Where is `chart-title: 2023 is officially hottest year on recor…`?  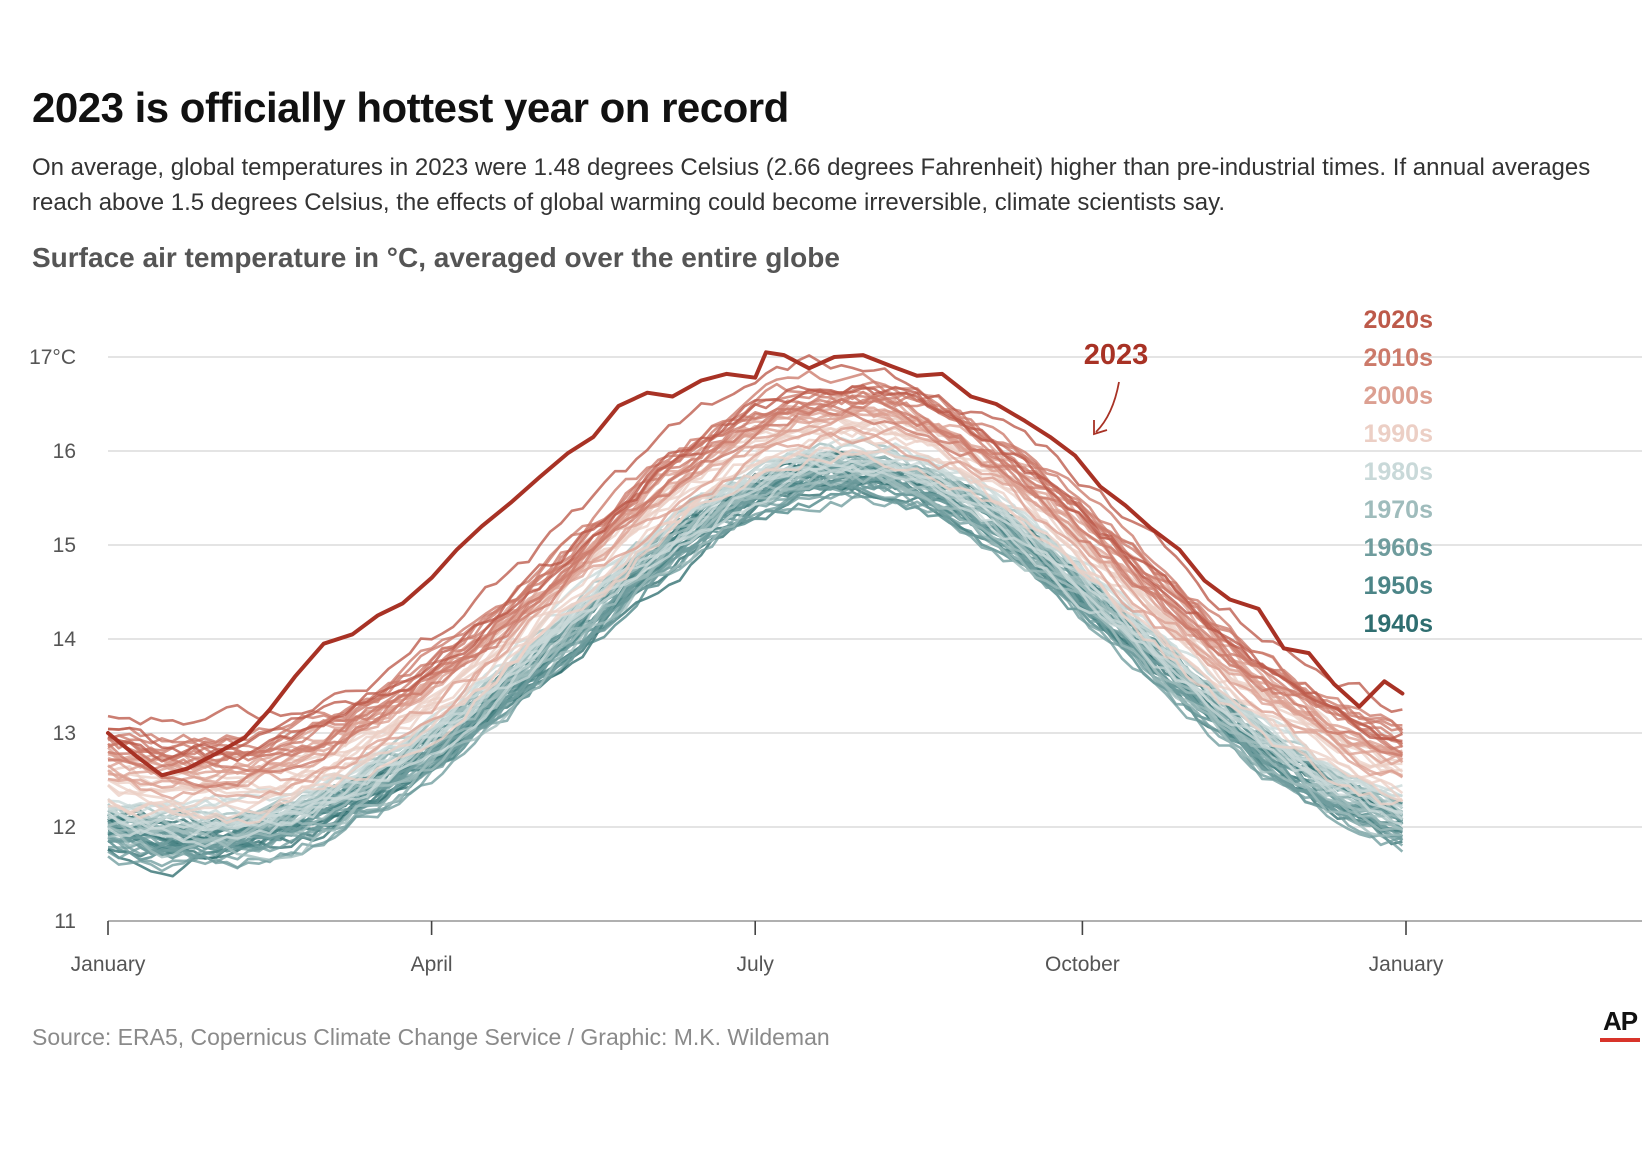 chart-title: 2023 is officially hottest year on recor… is located at coordinates (410, 107).